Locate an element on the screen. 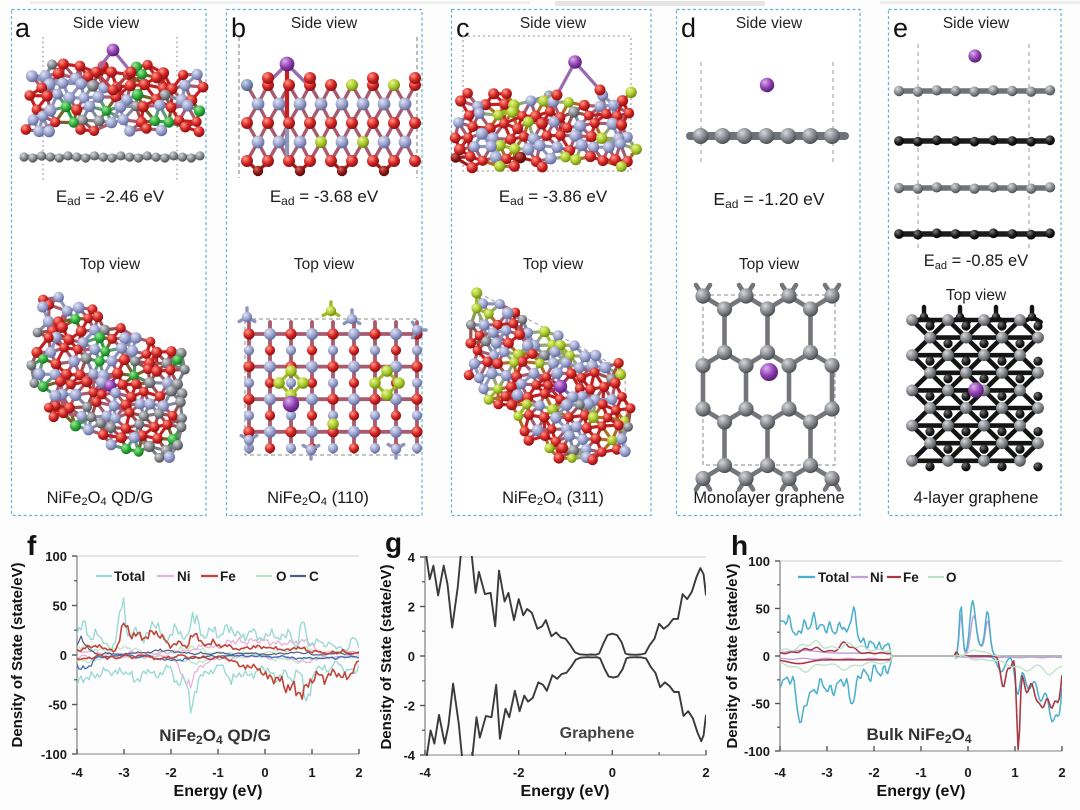 This screenshot has height=810, width=1080. svg-text: c is located at coordinates (463, 28).